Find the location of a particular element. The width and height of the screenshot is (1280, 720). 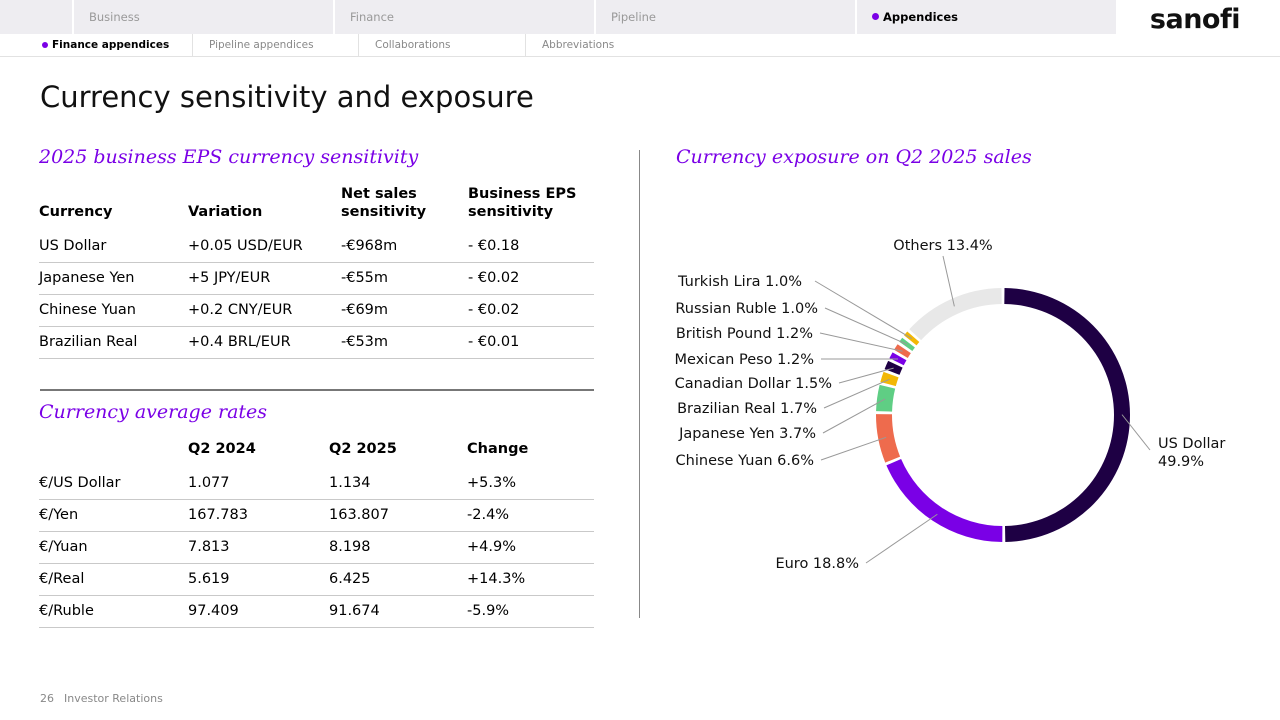

table-cell: €/Real is located at coordinates (113, 579).